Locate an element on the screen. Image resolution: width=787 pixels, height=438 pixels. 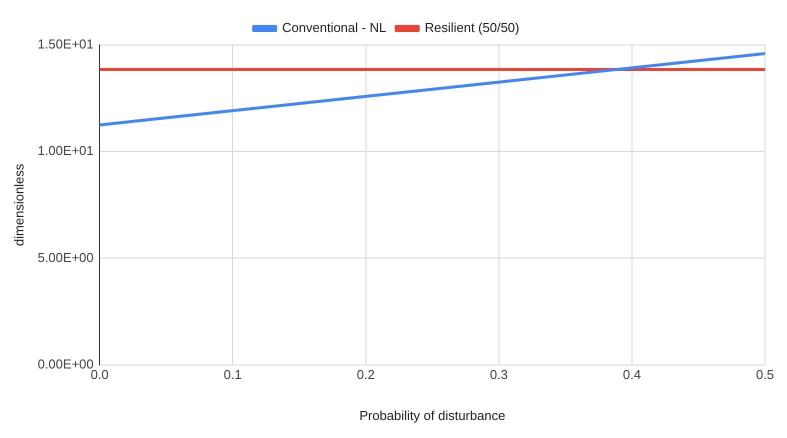
y-tick-label: 1.50E+01 is located at coordinates (66, 44).